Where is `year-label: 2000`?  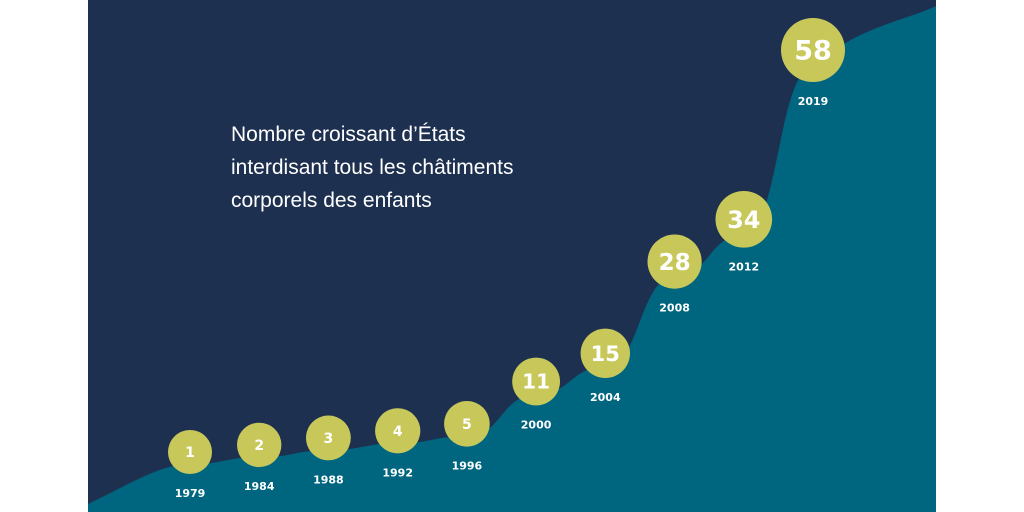 year-label: 2000 is located at coordinates (536, 424).